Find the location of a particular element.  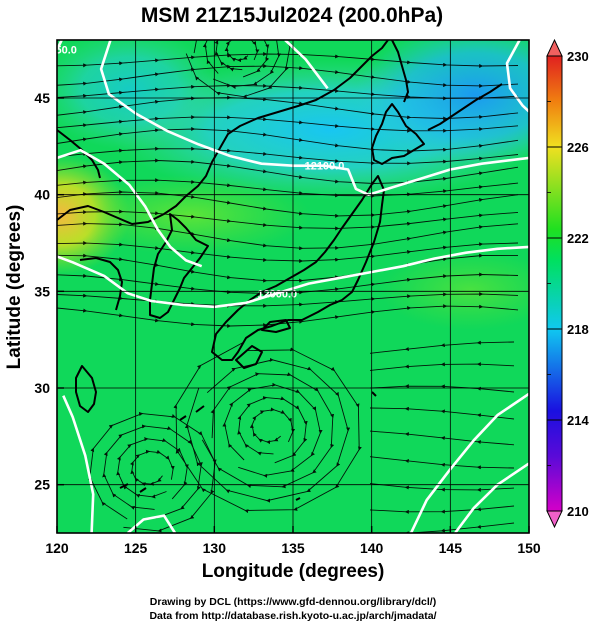

chart-title: MSM 21Z15Jul2024 (200.0hPa) is located at coordinates (292, 15).